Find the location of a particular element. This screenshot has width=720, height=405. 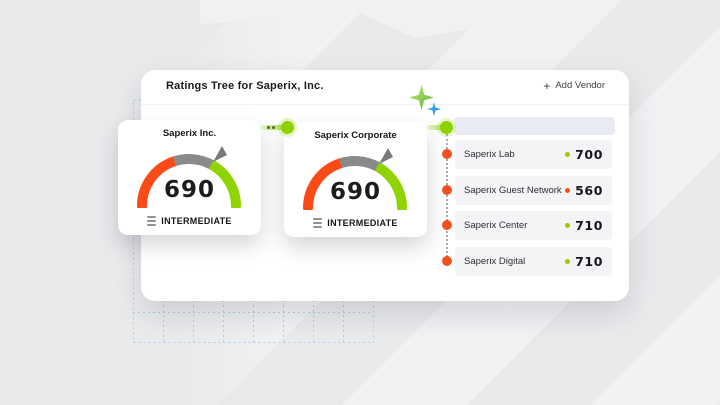

gauge-card-saperix-inc: Saperix Inc. 690 INTERMEDIATE is located at coordinates (189, 177).